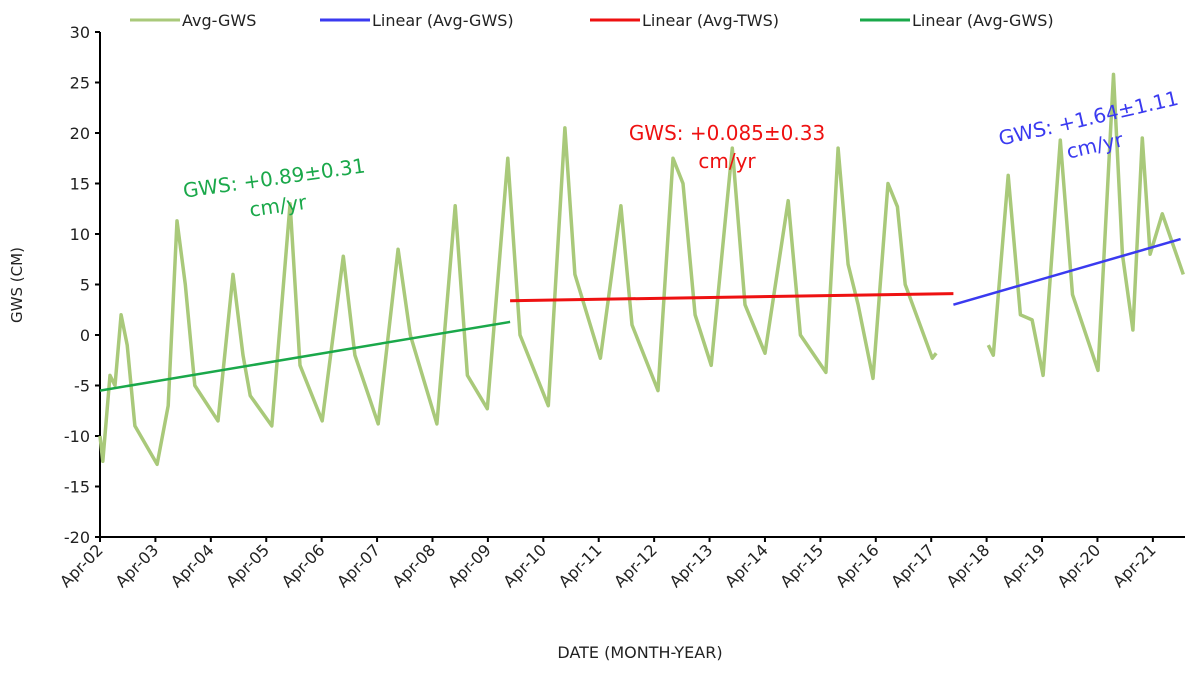 The width and height of the screenshot is (1204, 673). I want to click on x-tick-label: Apr-15, so click(801, 565).